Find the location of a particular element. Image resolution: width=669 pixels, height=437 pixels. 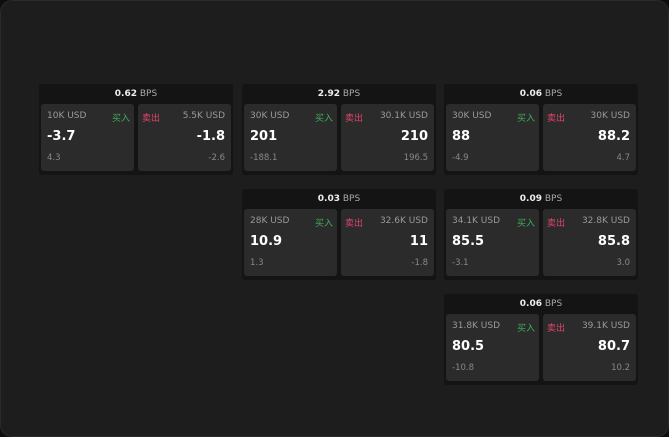

buy-cell: 28K USD 买入 10.9 1.3 is located at coordinates (290, 242).